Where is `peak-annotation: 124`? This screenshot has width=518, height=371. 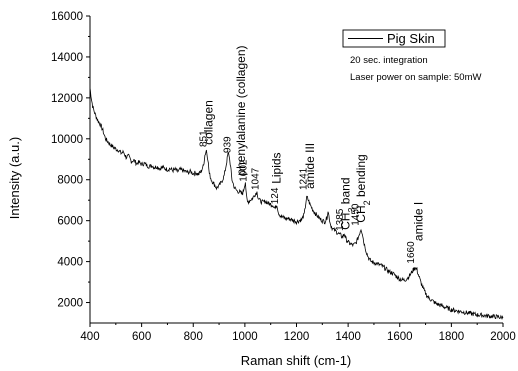 peak-annotation: 124 is located at coordinates (275, 195).